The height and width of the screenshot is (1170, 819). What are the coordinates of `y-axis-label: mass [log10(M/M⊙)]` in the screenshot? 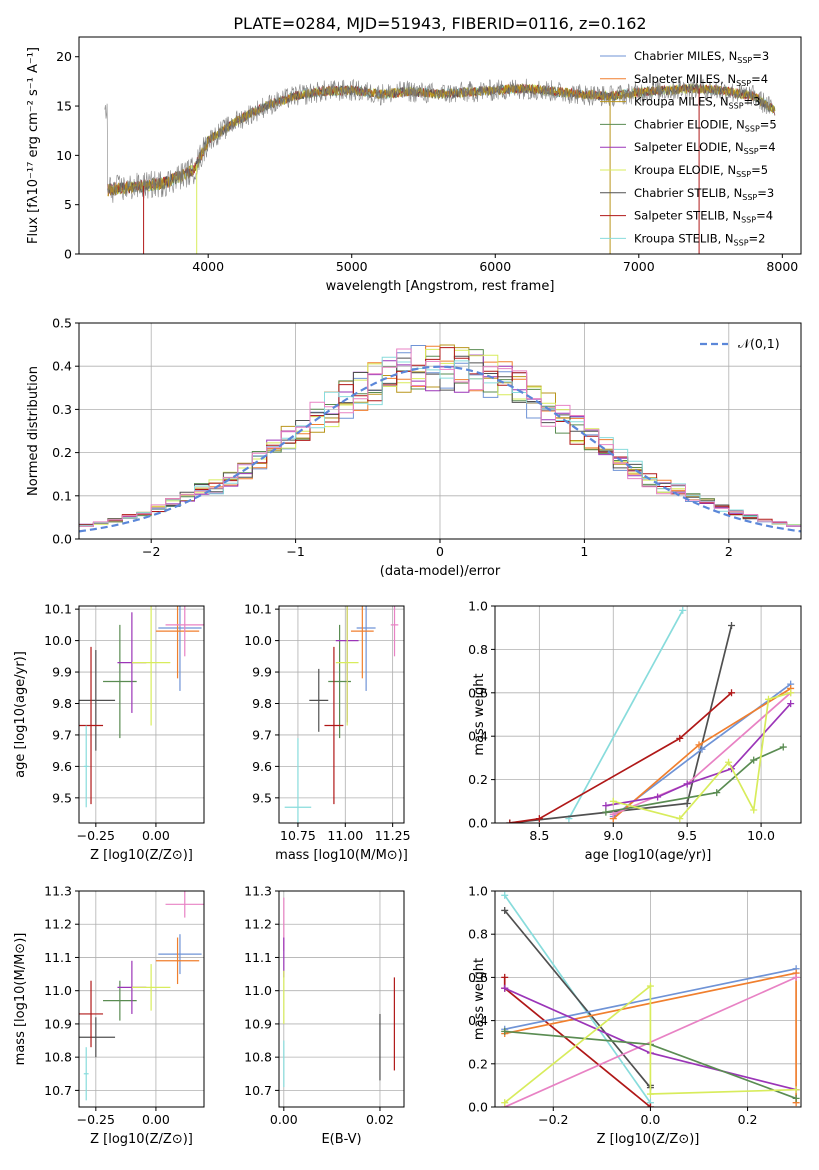 It's located at (20, 999).